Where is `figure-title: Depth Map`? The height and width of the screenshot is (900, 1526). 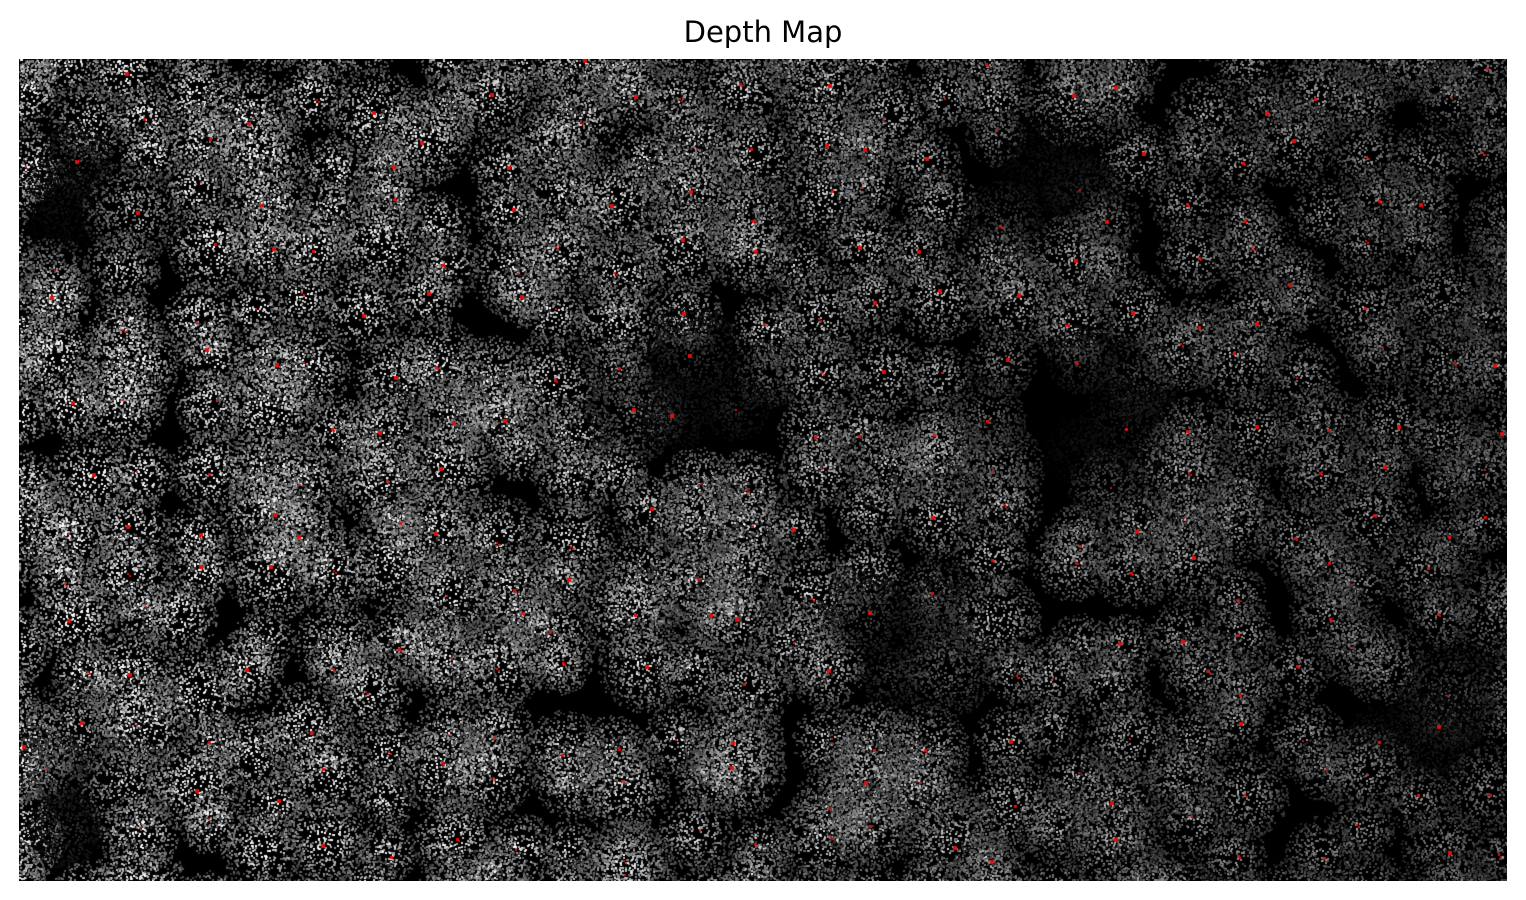
figure-title: Depth Map is located at coordinates (763, 32).